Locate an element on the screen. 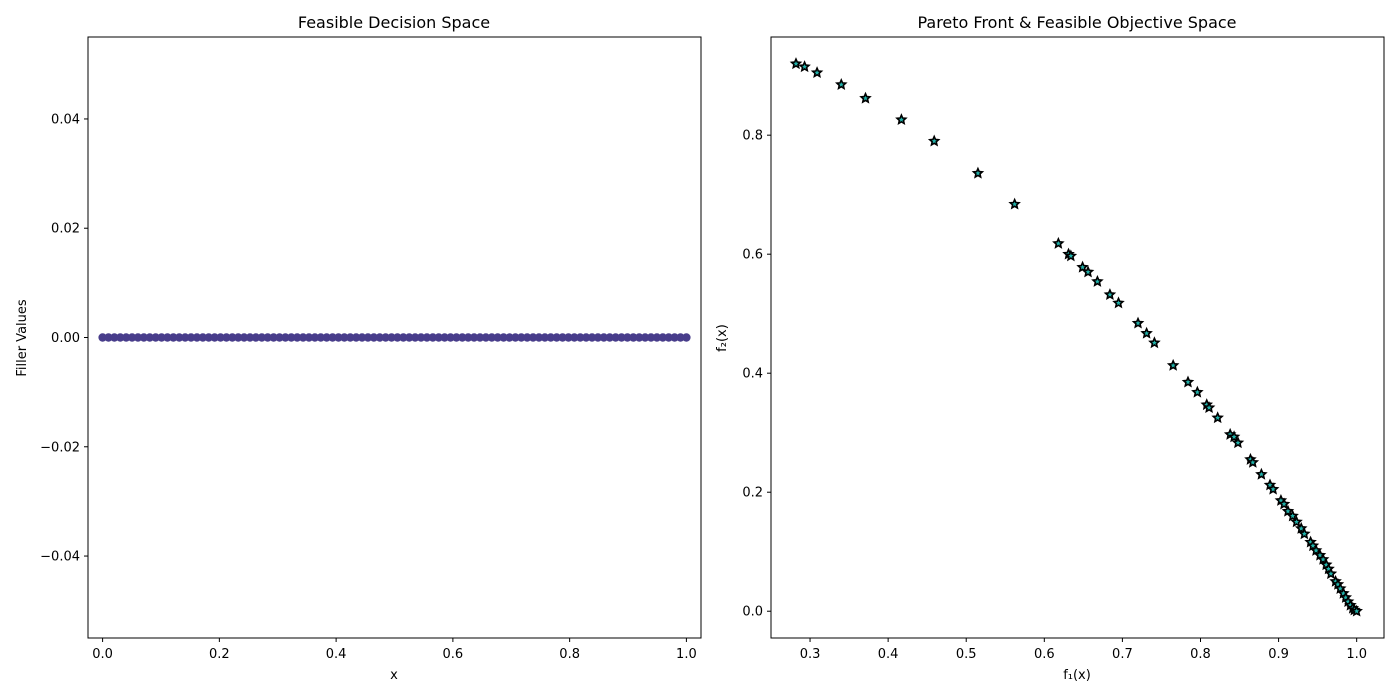 The width and height of the screenshot is (1400, 700). decision-space-marks is located at coordinates (394, 337).